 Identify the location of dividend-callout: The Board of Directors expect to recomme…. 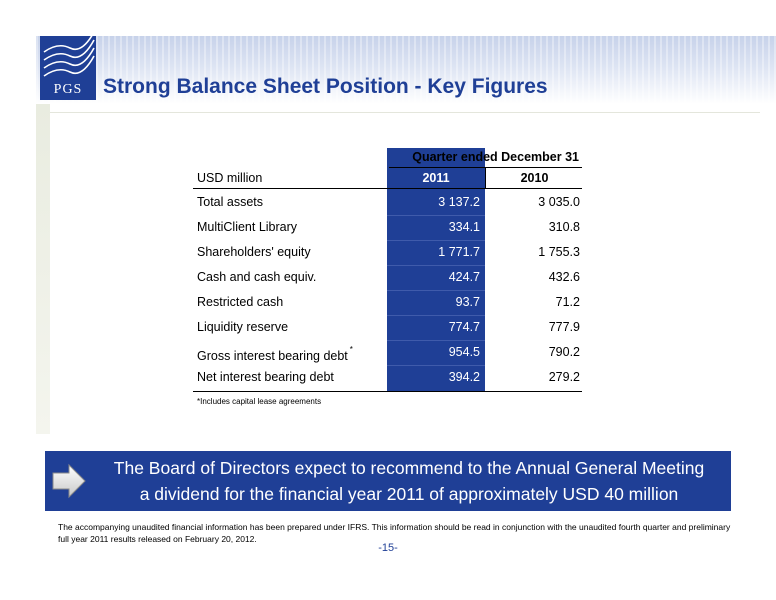
(388, 481).